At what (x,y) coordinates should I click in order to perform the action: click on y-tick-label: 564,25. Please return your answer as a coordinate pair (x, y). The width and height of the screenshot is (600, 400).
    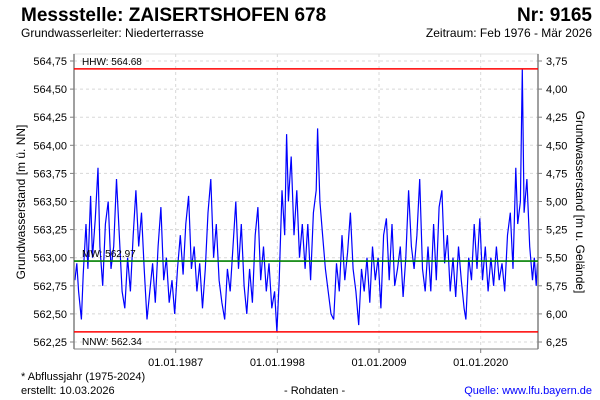
    Looking at the image, I should click on (50, 118).